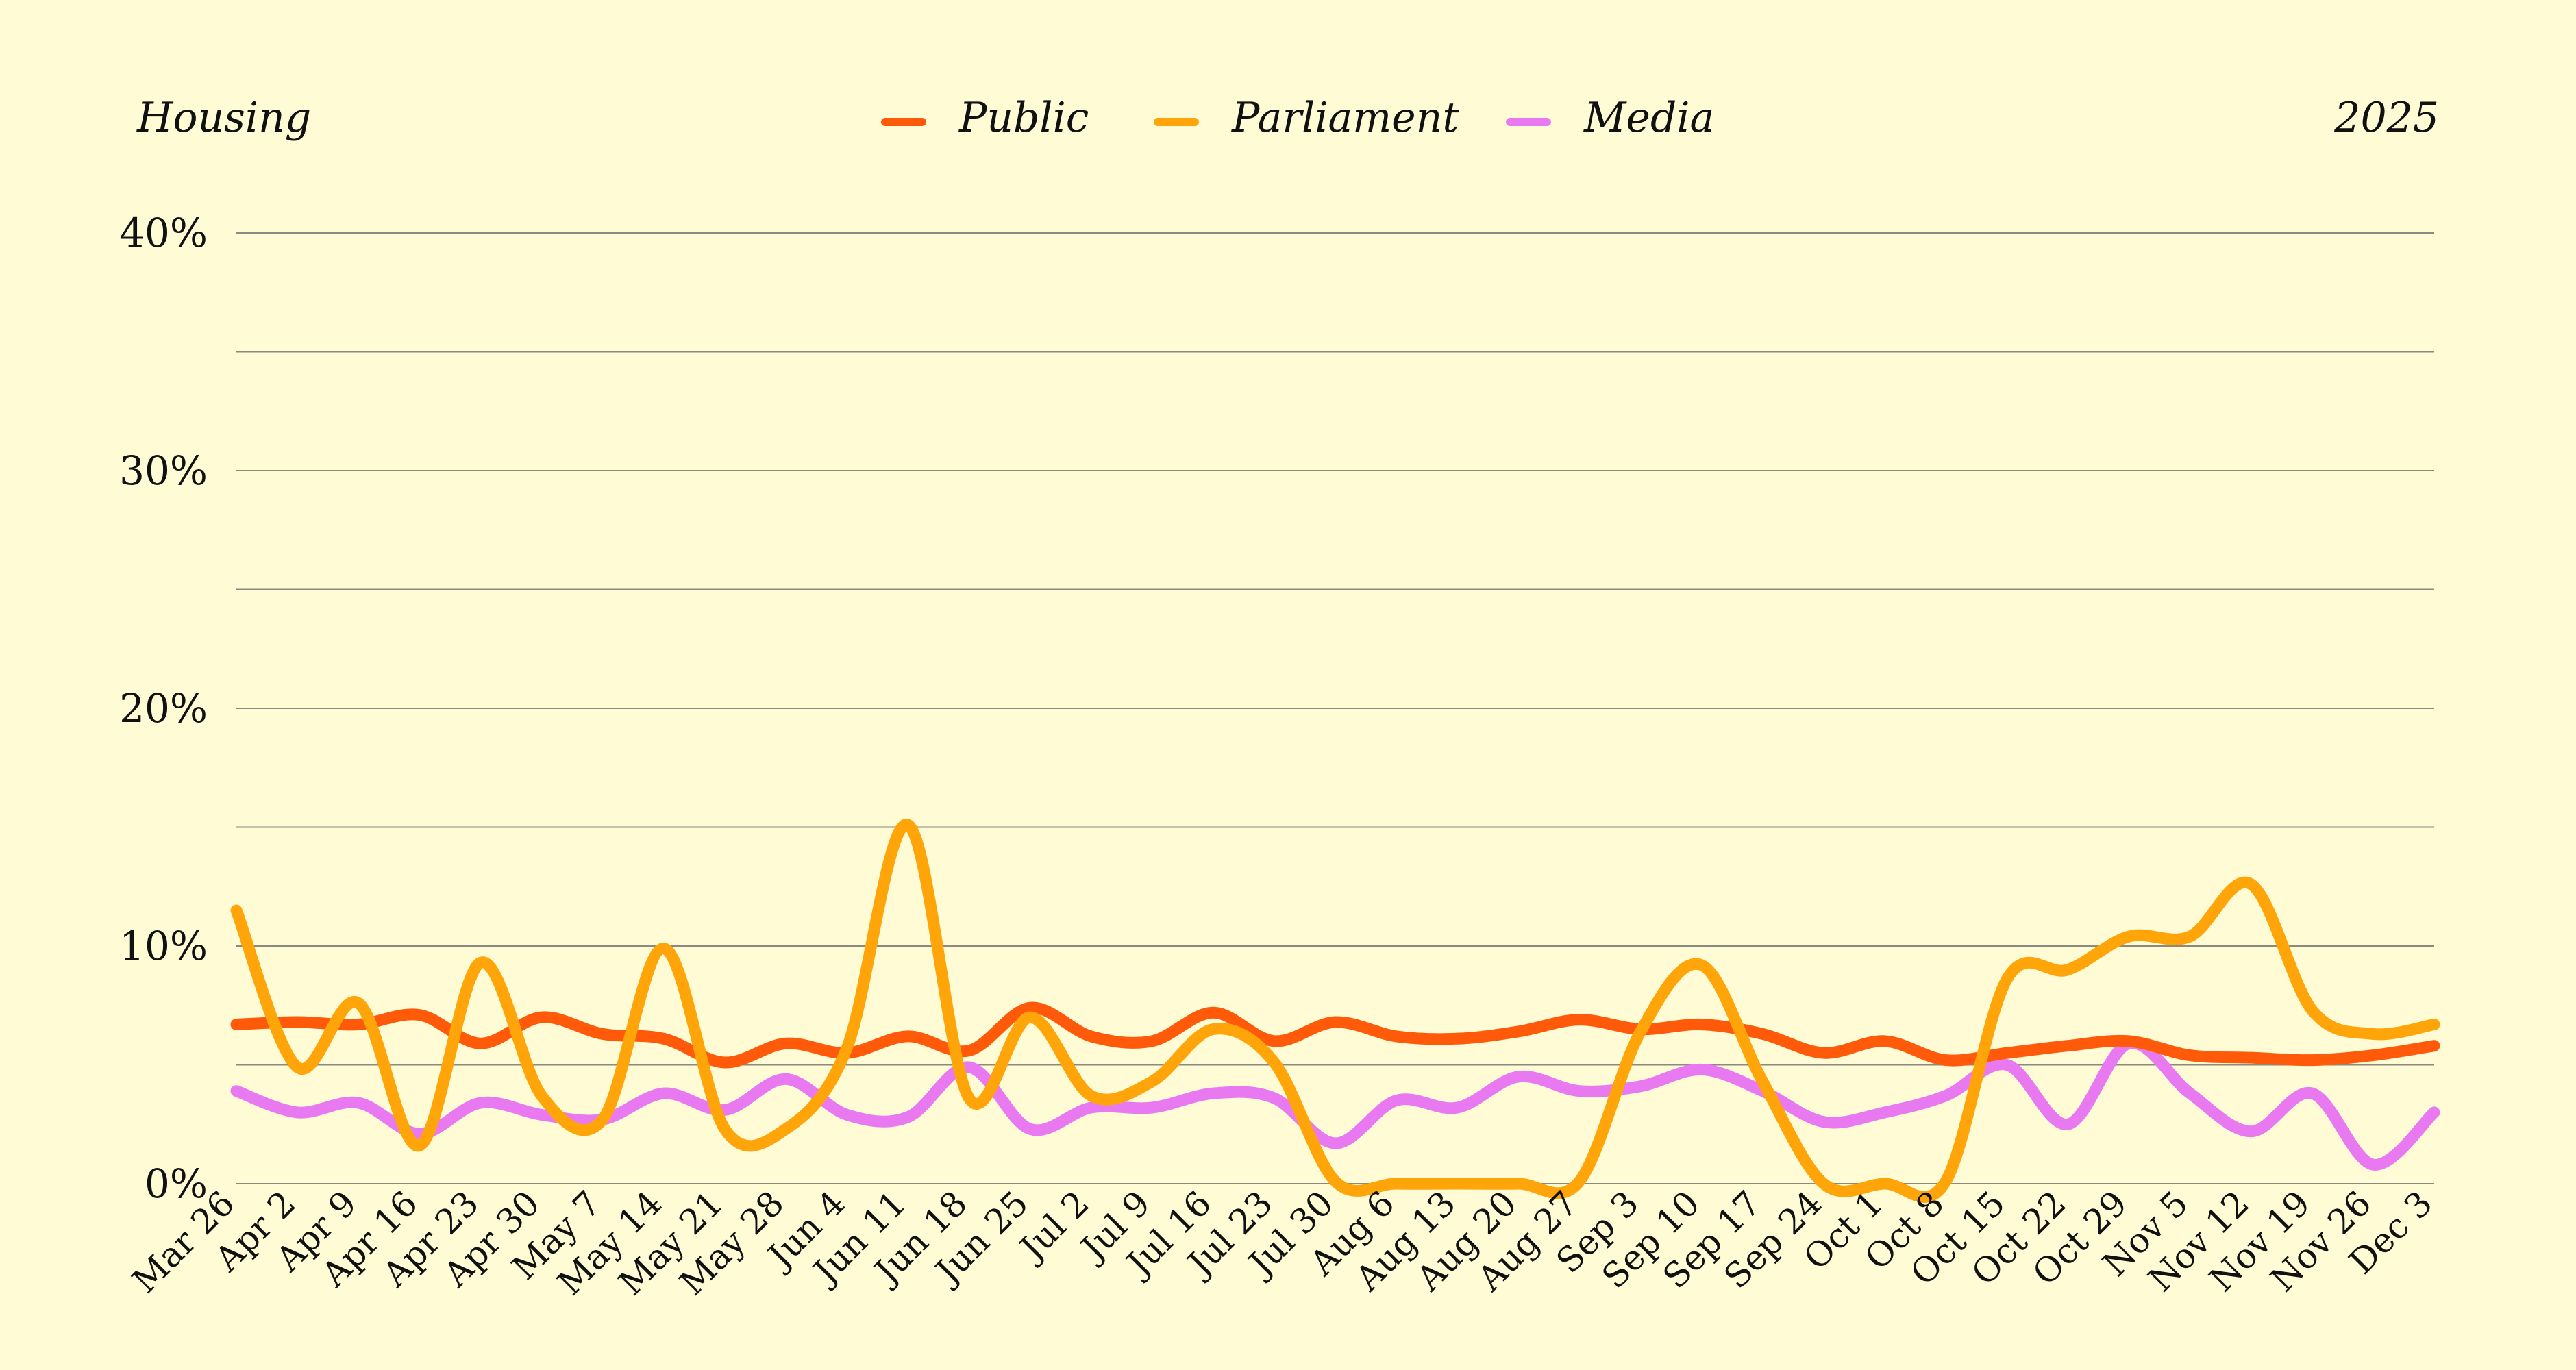 The image size is (2576, 1370). What do you see at coordinates (1335, 1104) in the screenshot?
I see `series-line-media` at bounding box center [1335, 1104].